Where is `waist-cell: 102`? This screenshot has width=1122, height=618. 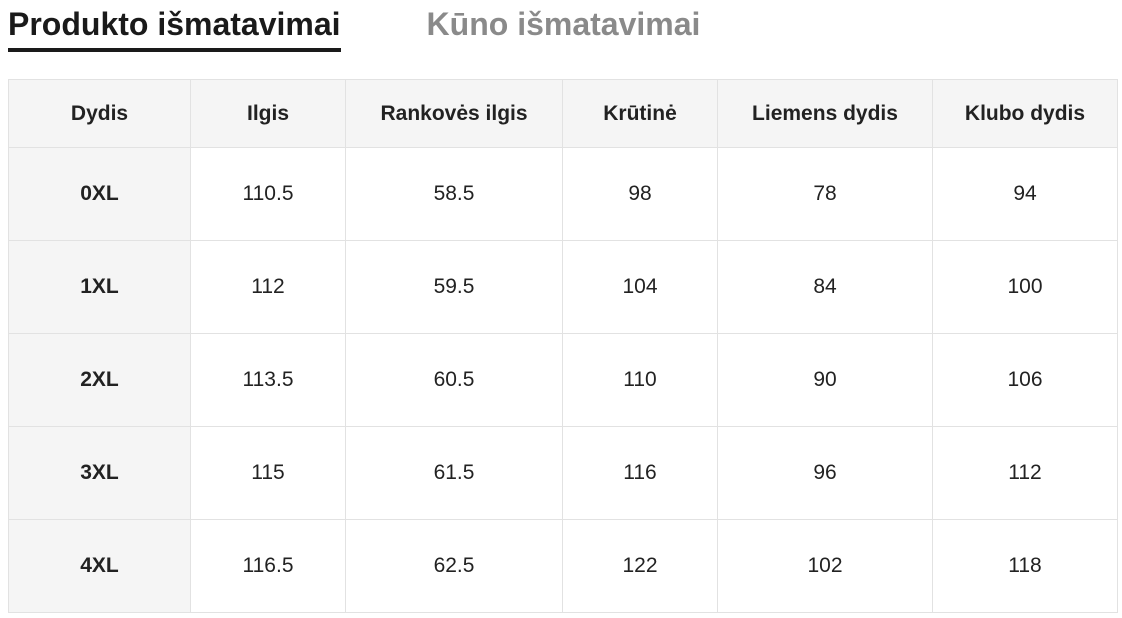 waist-cell: 102 is located at coordinates (825, 566).